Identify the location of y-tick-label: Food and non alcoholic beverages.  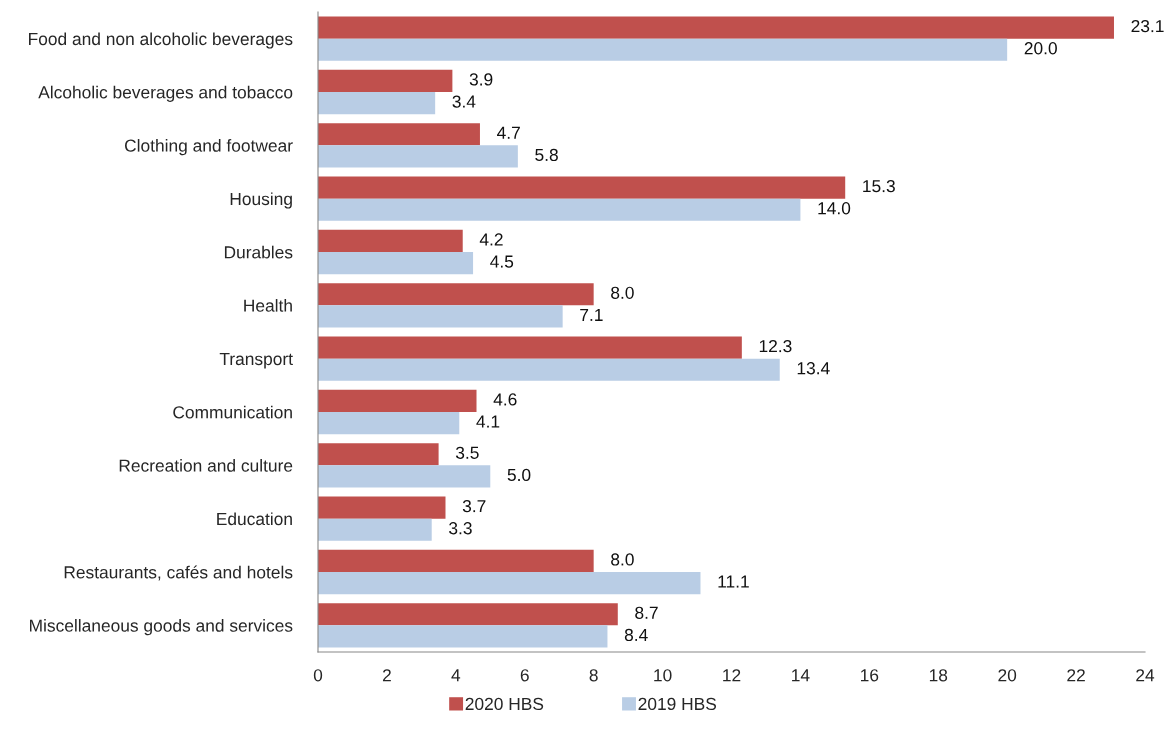
(161, 40).